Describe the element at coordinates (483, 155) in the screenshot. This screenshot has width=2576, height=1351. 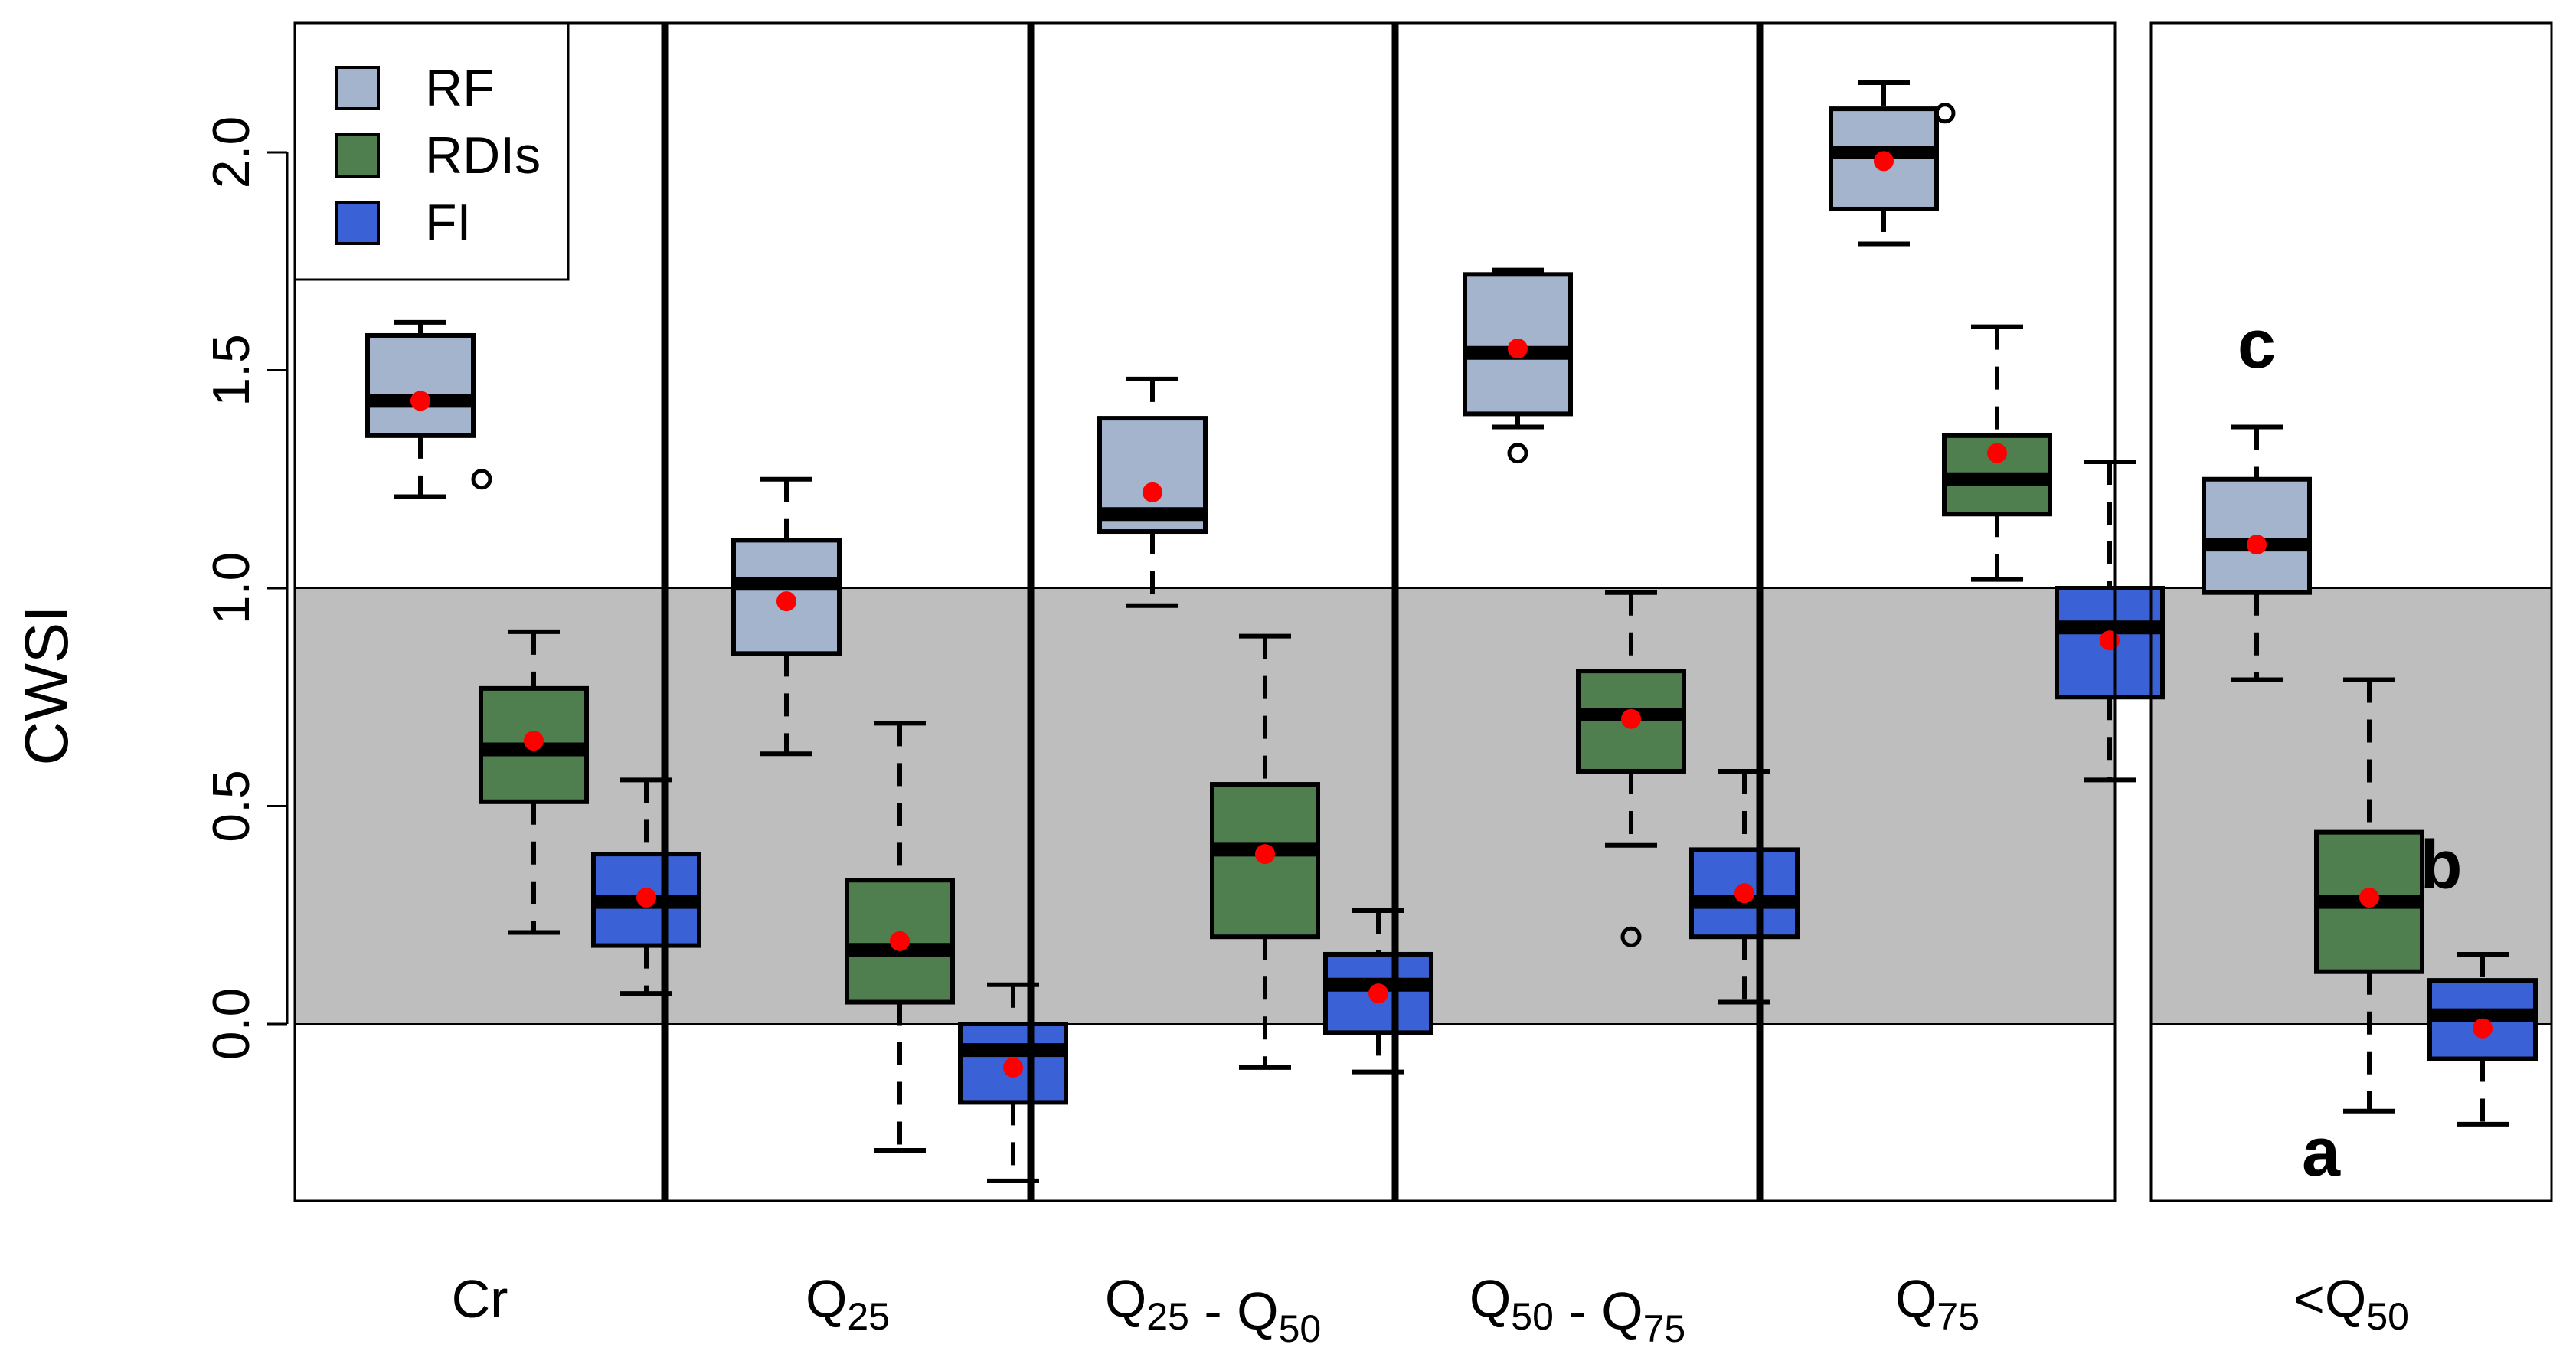
I see `legend-label-rdis: RDIs` at that location.